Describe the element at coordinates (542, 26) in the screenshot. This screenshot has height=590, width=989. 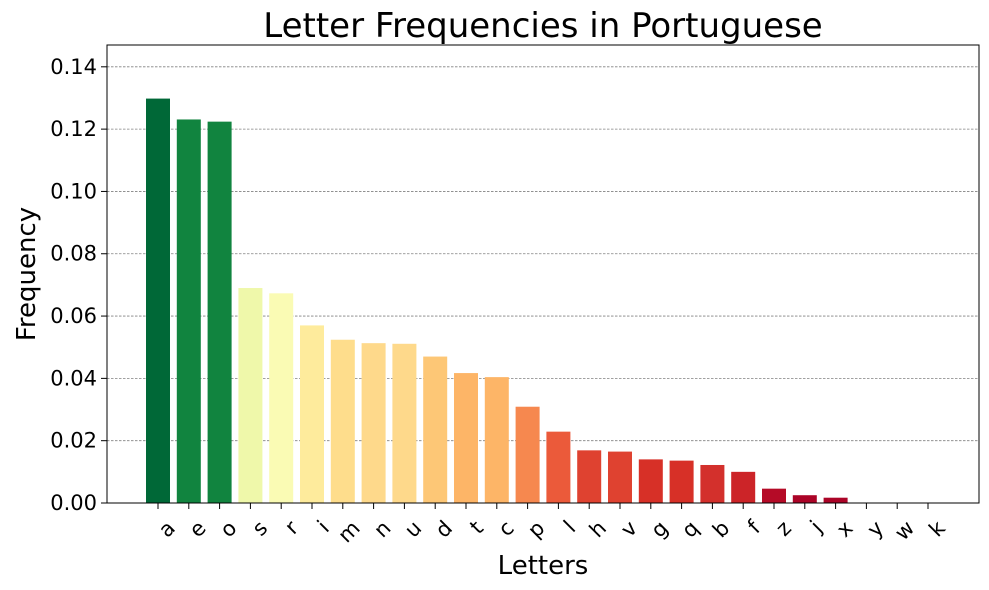
I see `chart-title: Letter Frequencies in Portuguese` at that location.